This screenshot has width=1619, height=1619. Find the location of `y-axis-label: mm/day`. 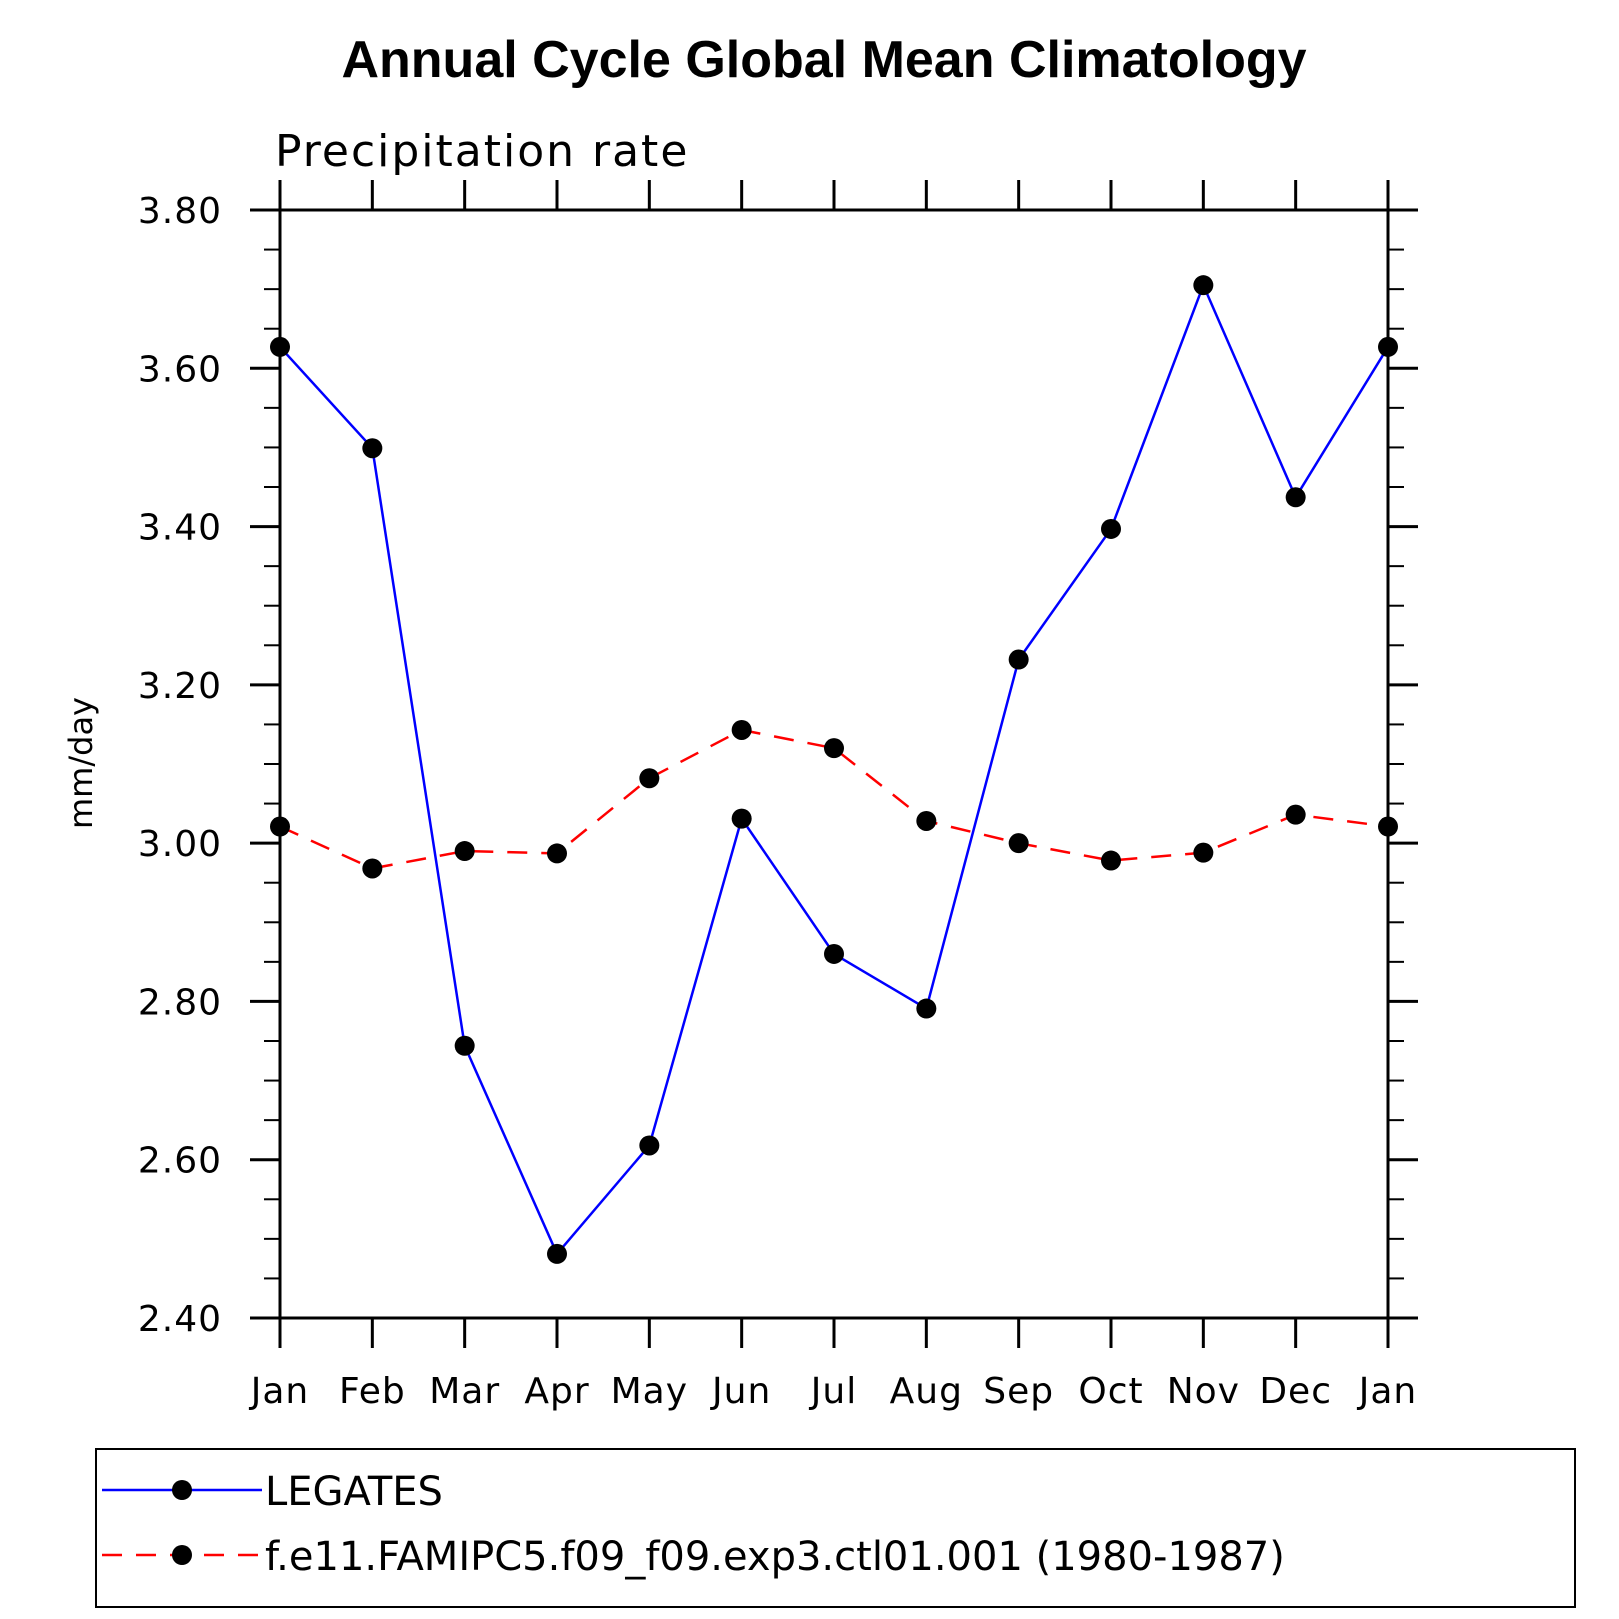

y-axis-label: mm/day is located at coordinates (81, 763).